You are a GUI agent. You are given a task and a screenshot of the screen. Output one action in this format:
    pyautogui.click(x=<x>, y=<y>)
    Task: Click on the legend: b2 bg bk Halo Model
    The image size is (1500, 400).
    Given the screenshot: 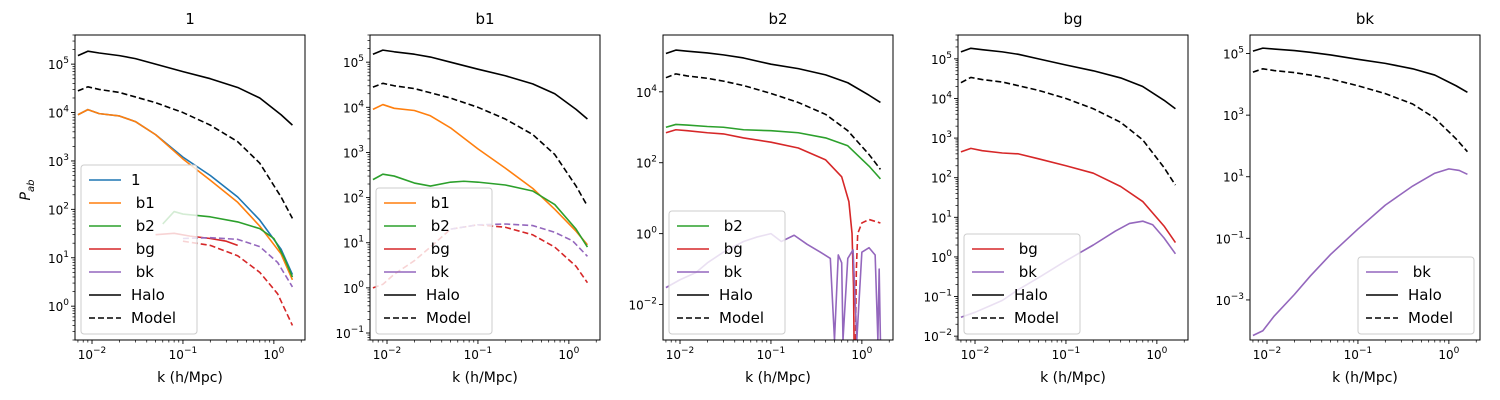 What is the action you would take?
    pyautogui.click(x=727, y=272)
    